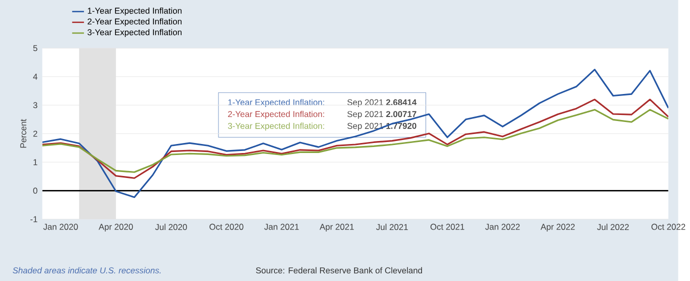 The width and height of the screenshot is (690, 281). I want to click on legend-label: 2-Year Expected Inflation, so click(135, 22).